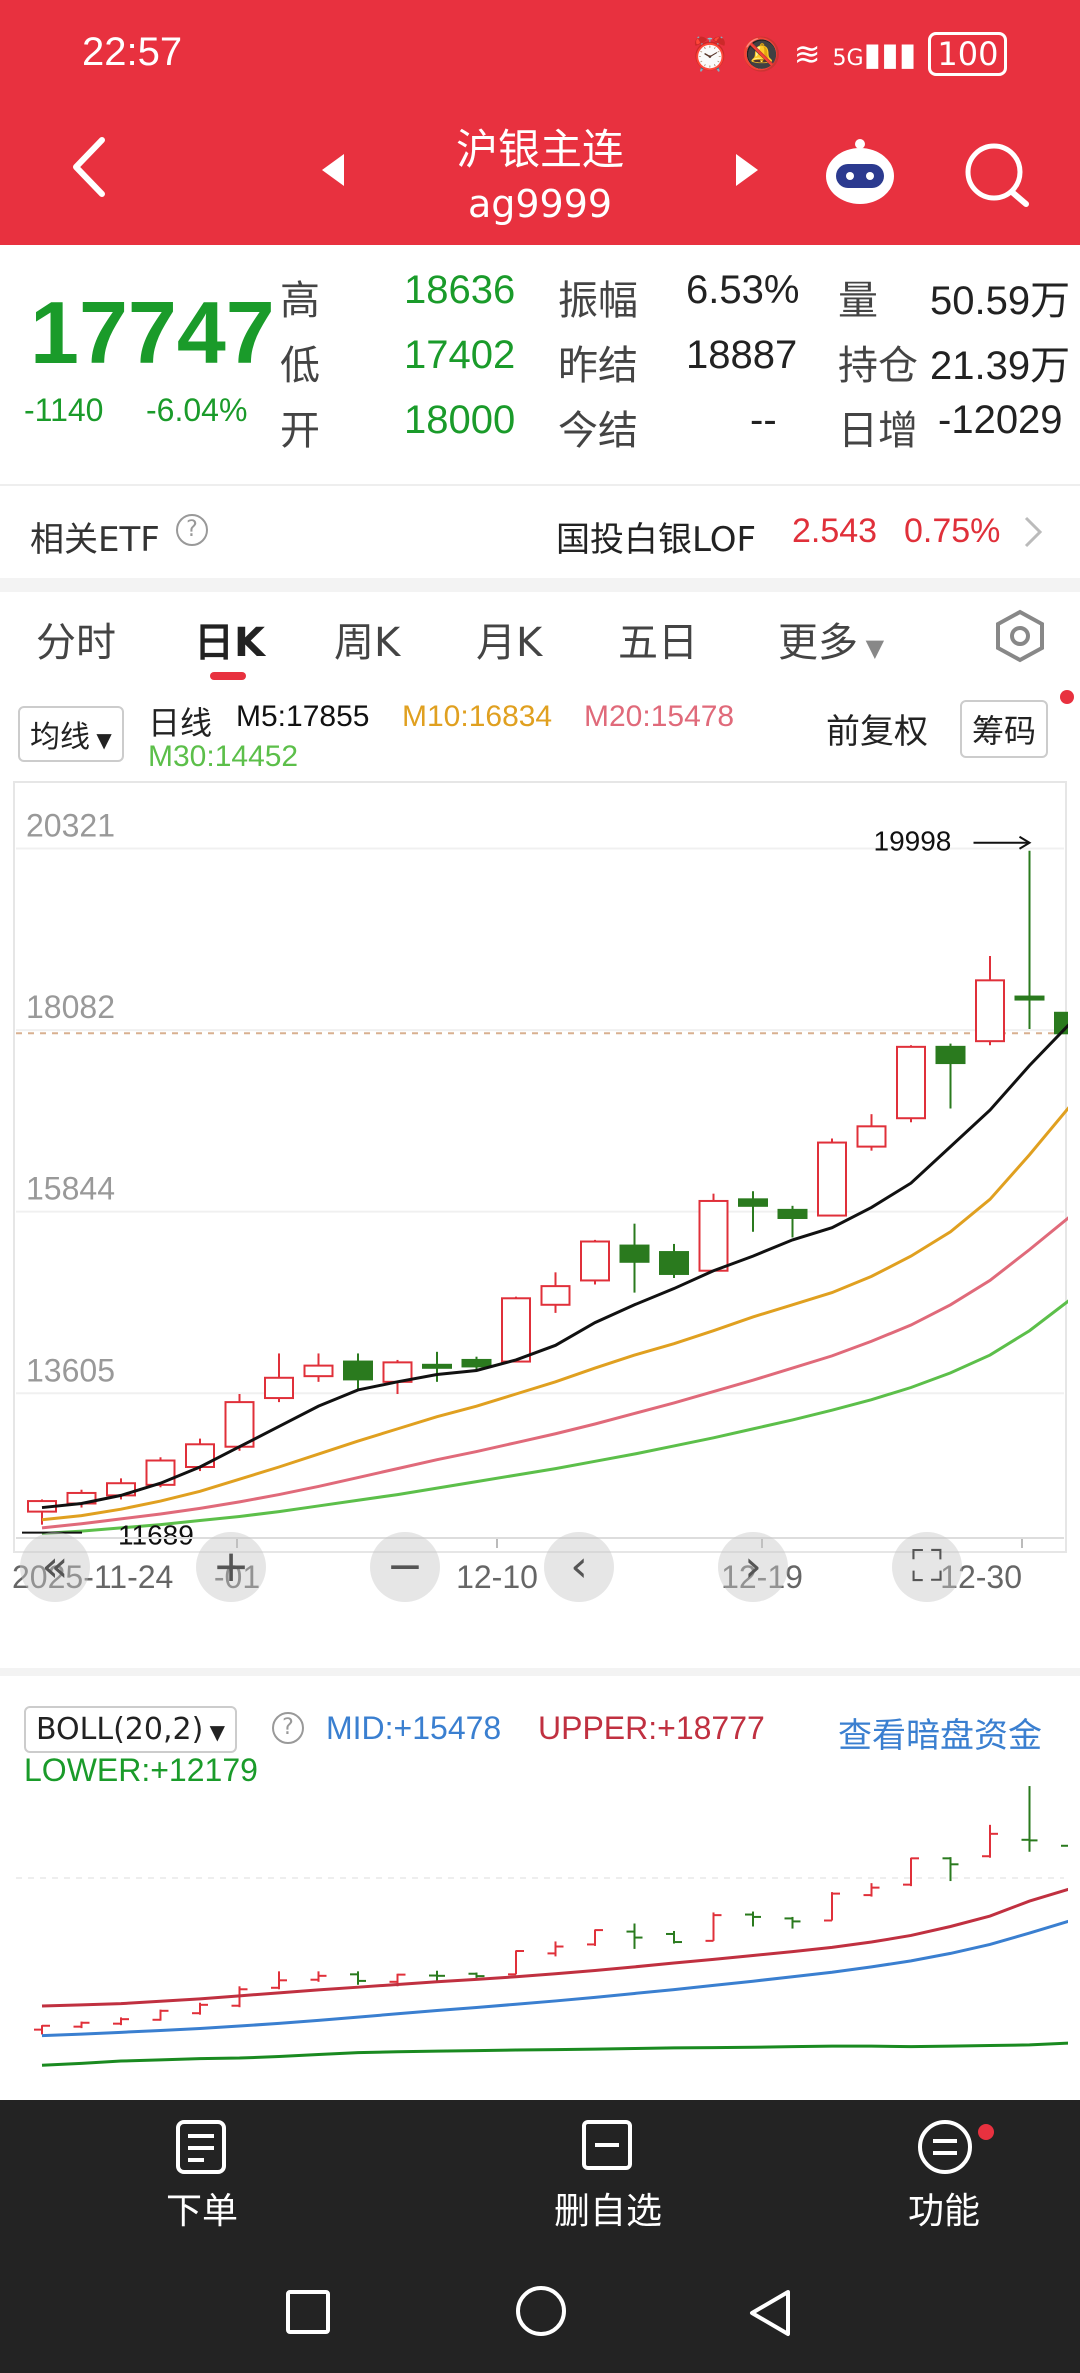  What do you see at coordinates (300, 366) in the screenshot?
I see `low-label: 低` at bounding box center [300, 366].